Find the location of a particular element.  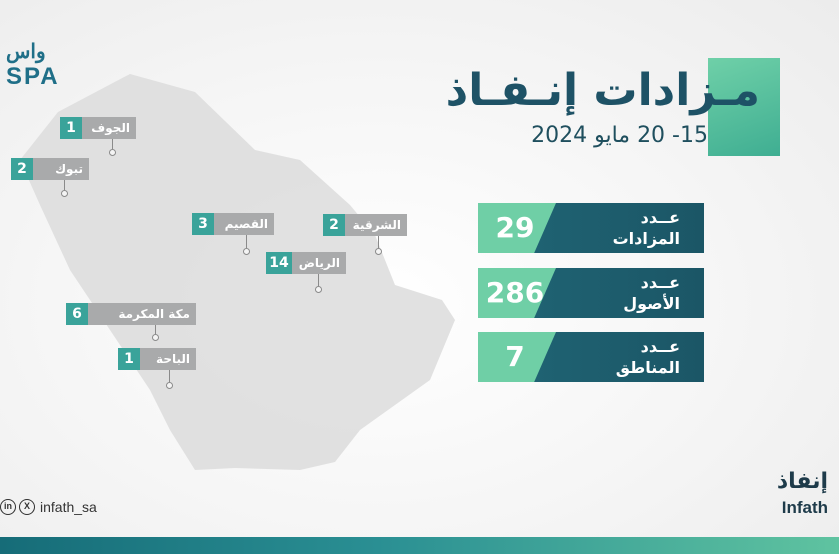

region-al-jawf: 1 الجوف is located at coordinates (98, 128).